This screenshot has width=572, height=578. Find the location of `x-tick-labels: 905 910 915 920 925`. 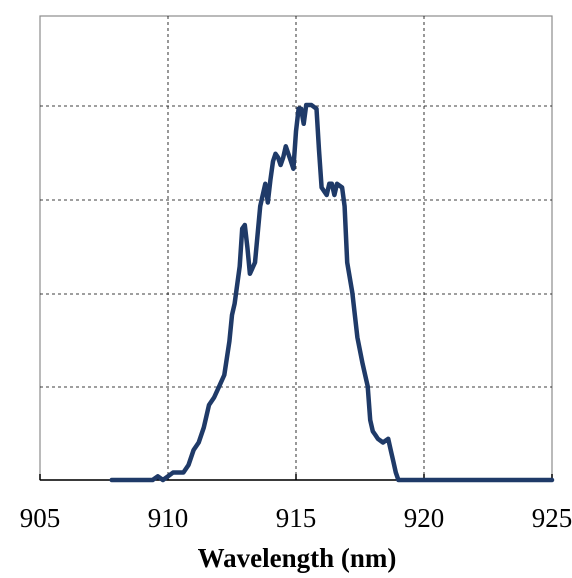

x-tick-labels: 905 910 915 920 925 is located at coordinates (296, 518).